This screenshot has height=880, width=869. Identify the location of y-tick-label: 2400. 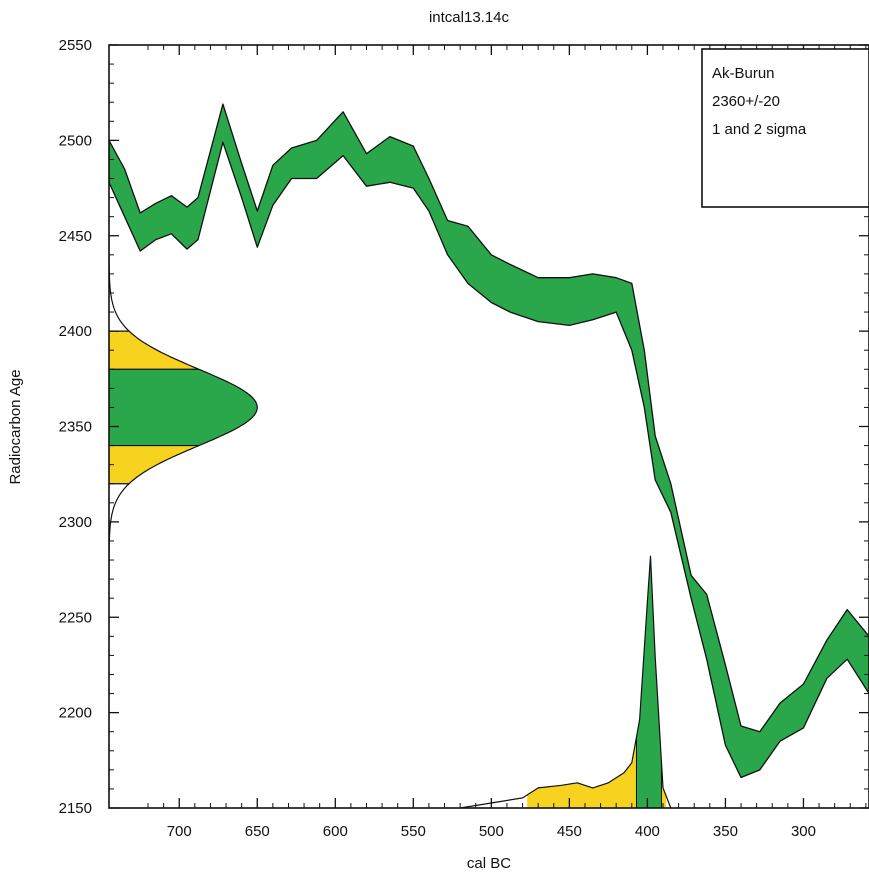
(75, 331).